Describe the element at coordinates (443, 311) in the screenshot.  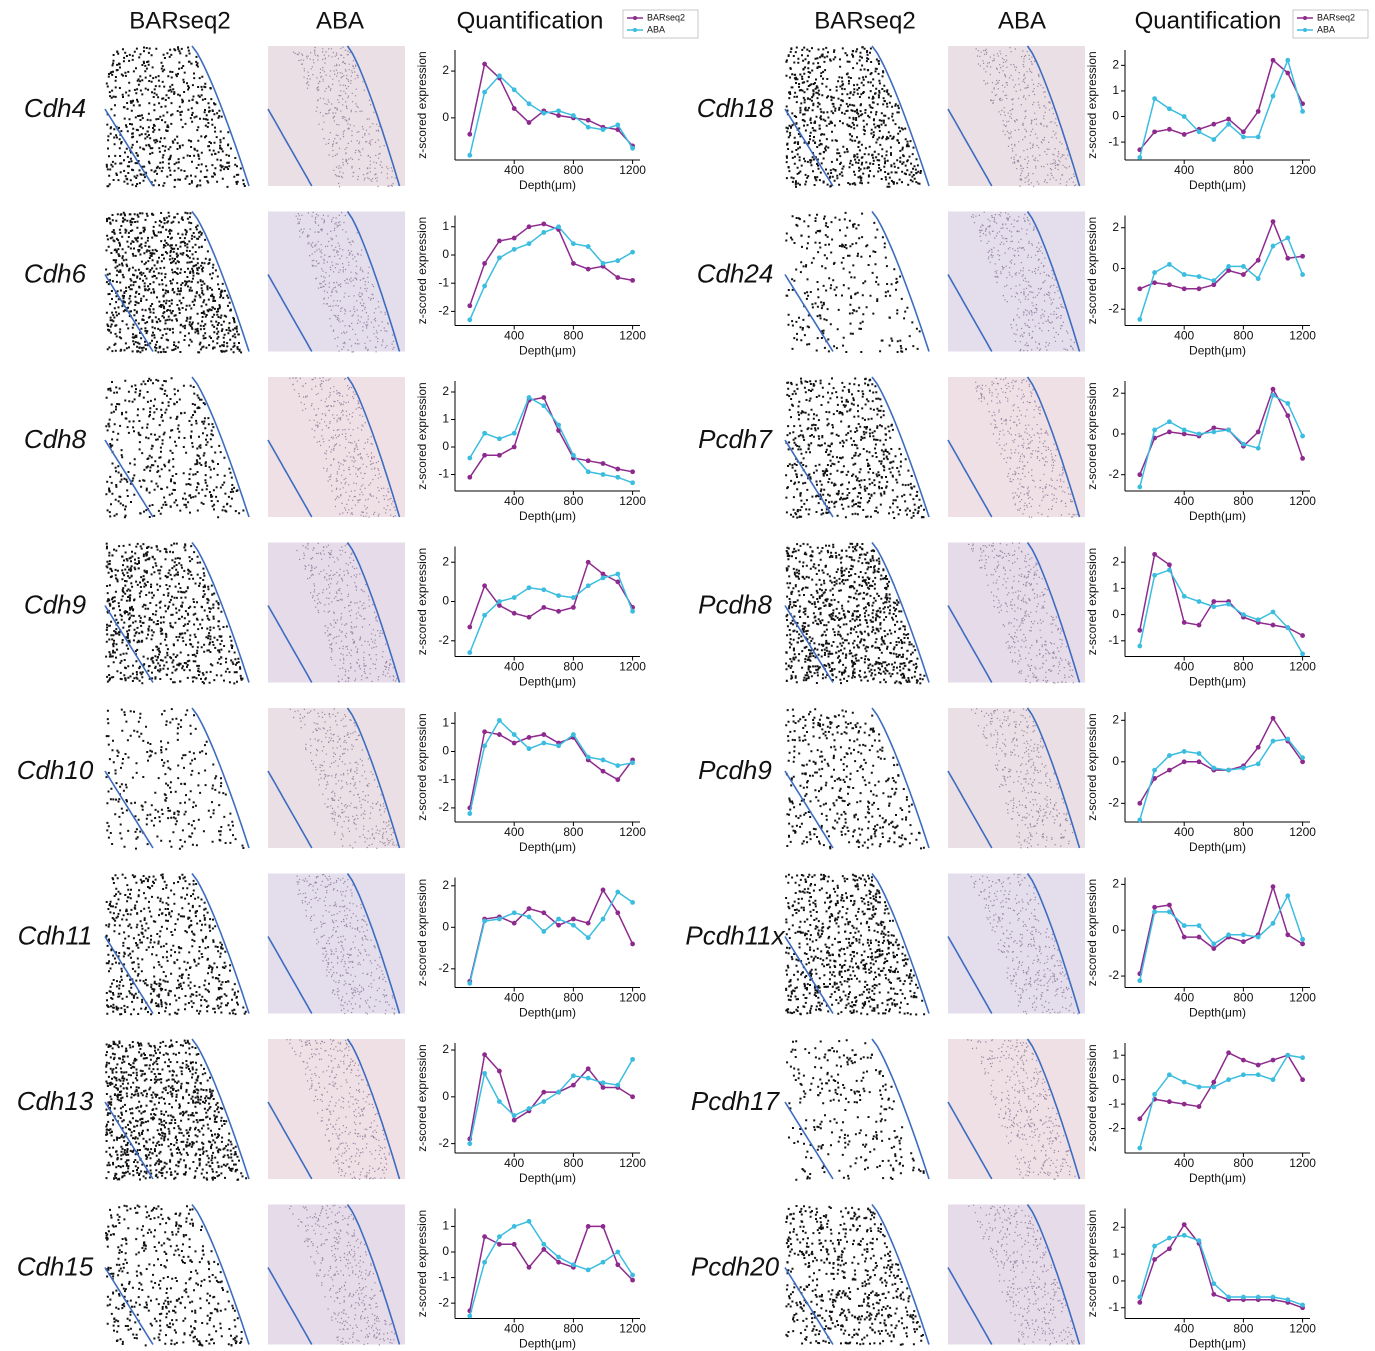
I see `y-tick-label: -2` at that location.